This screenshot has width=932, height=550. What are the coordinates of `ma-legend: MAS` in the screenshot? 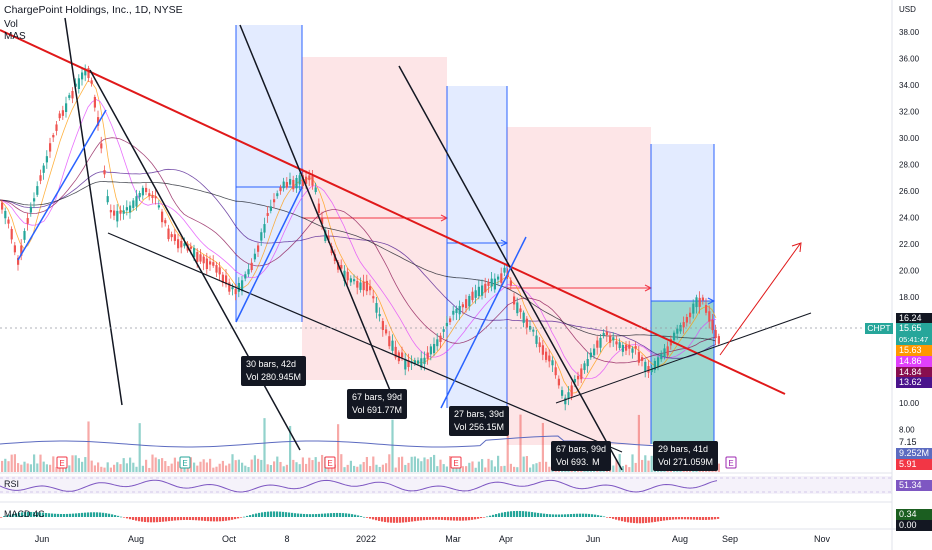 It's located at (15, 36).